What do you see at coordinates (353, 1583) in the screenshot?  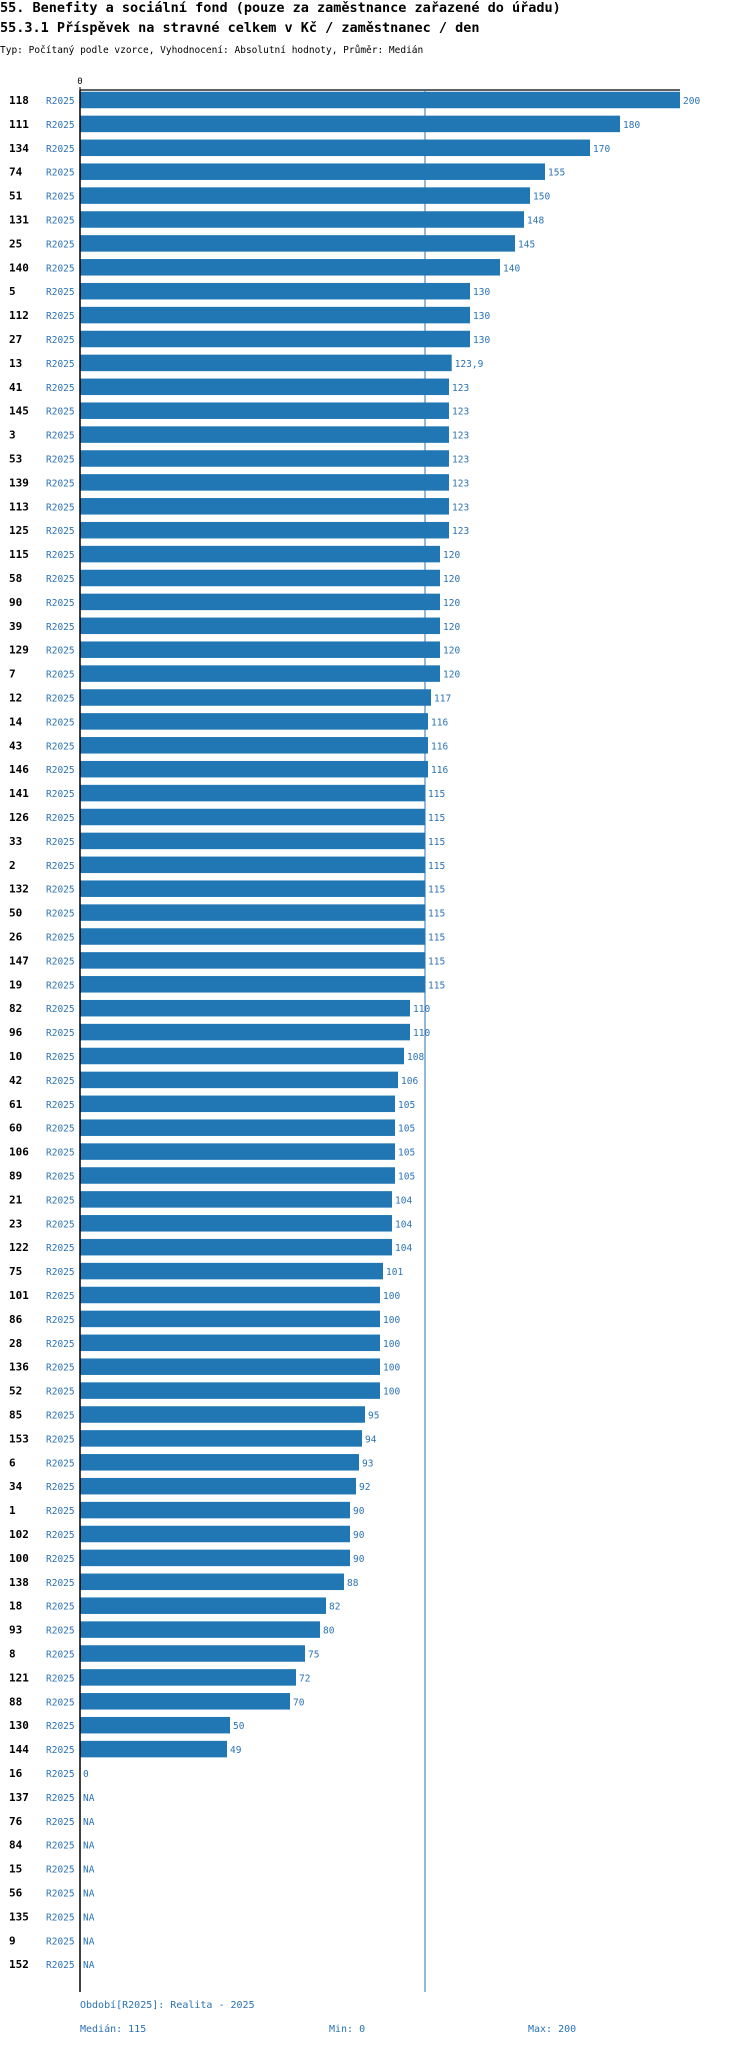 I see `bar-value-label: 88` at bounding box center [353, 1583].